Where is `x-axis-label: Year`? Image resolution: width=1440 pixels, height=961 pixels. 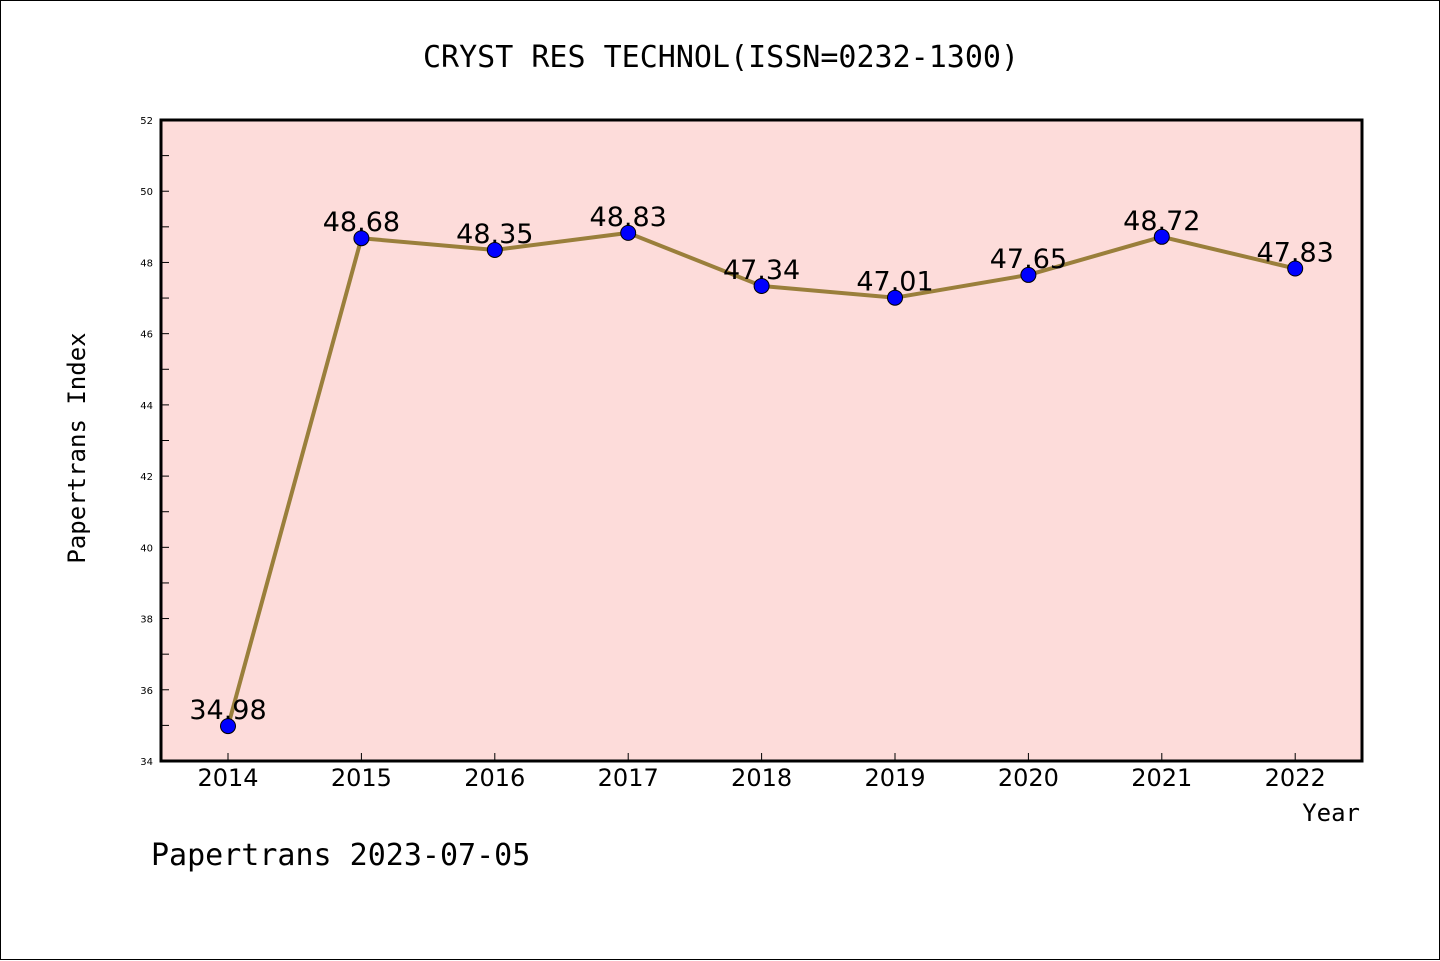
x-axis-label: Year is located at coordinates (1331, 813).